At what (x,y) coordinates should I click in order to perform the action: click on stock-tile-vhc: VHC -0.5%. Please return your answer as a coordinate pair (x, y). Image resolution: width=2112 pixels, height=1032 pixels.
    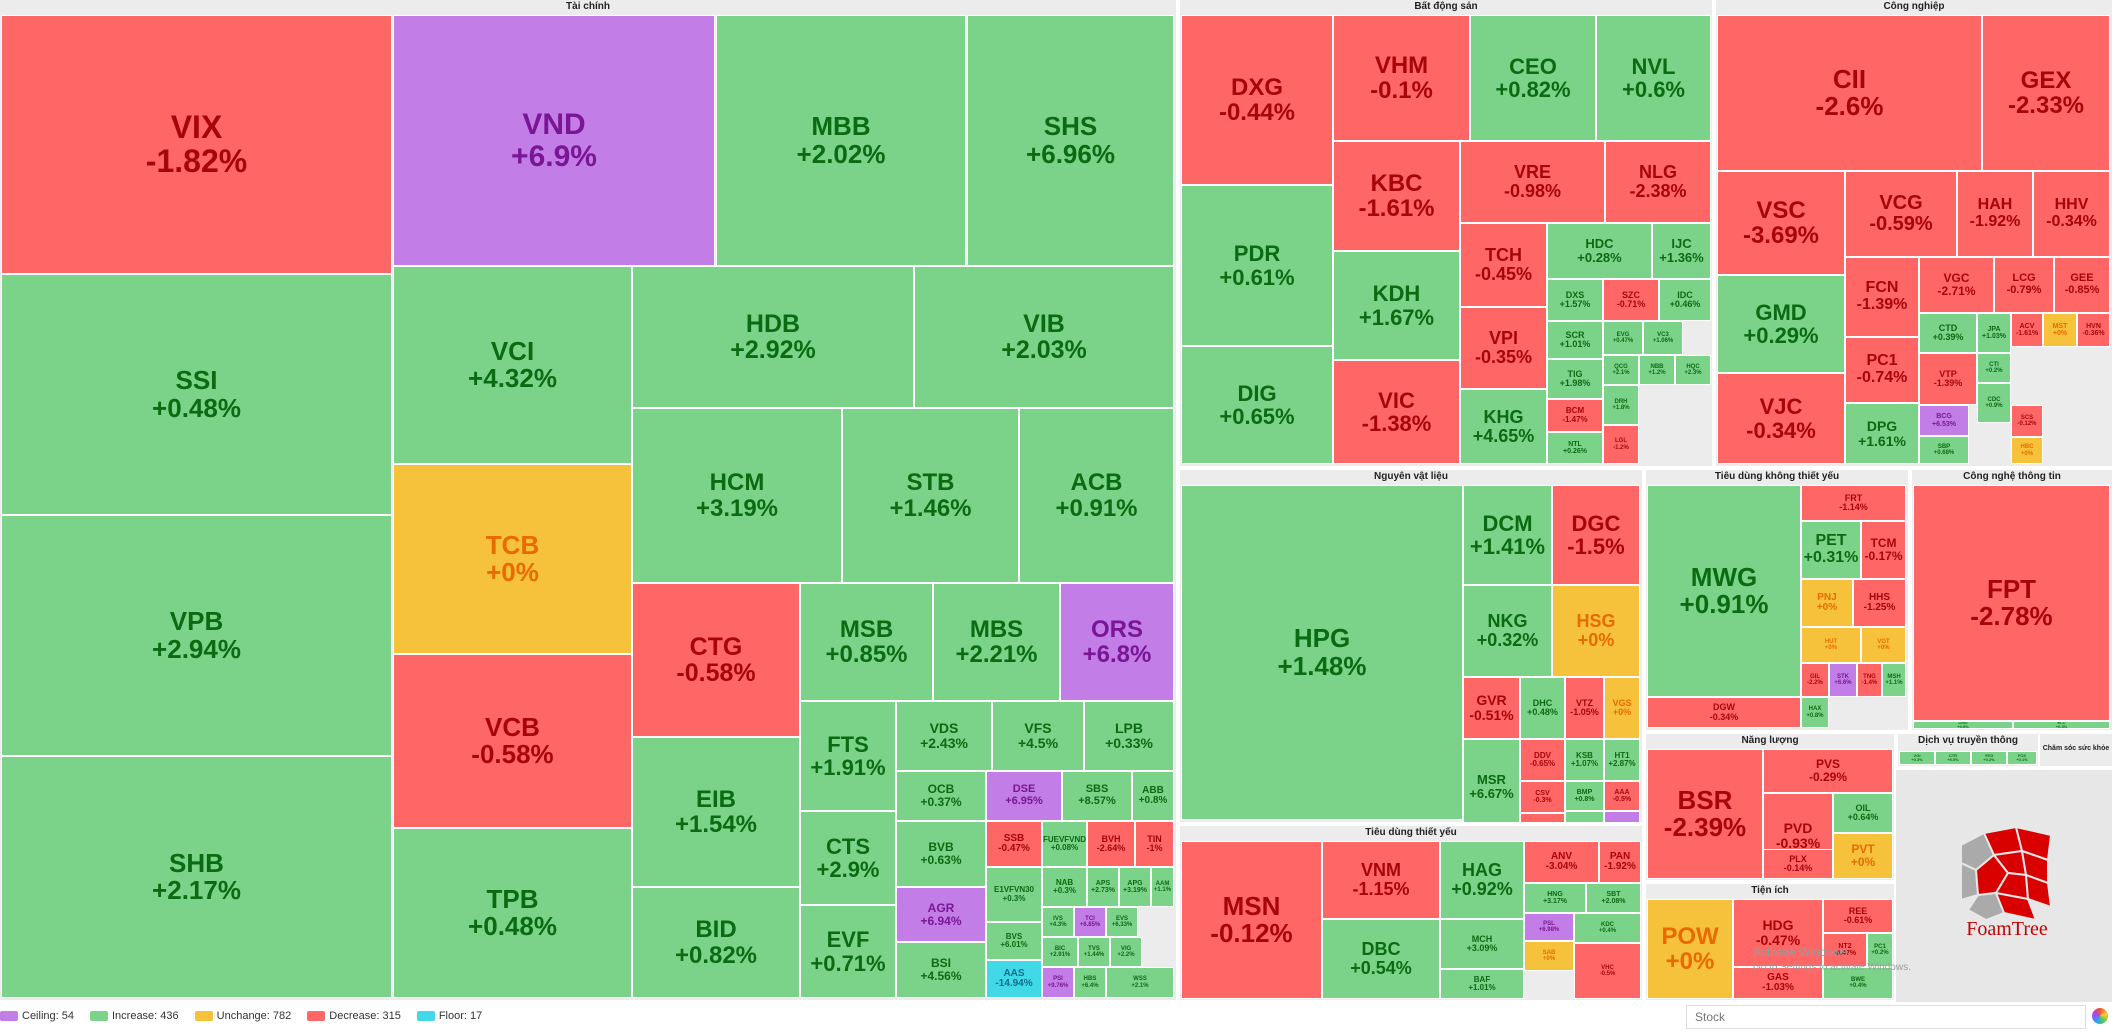
    Looking at the image, I should click on (1607, 971).